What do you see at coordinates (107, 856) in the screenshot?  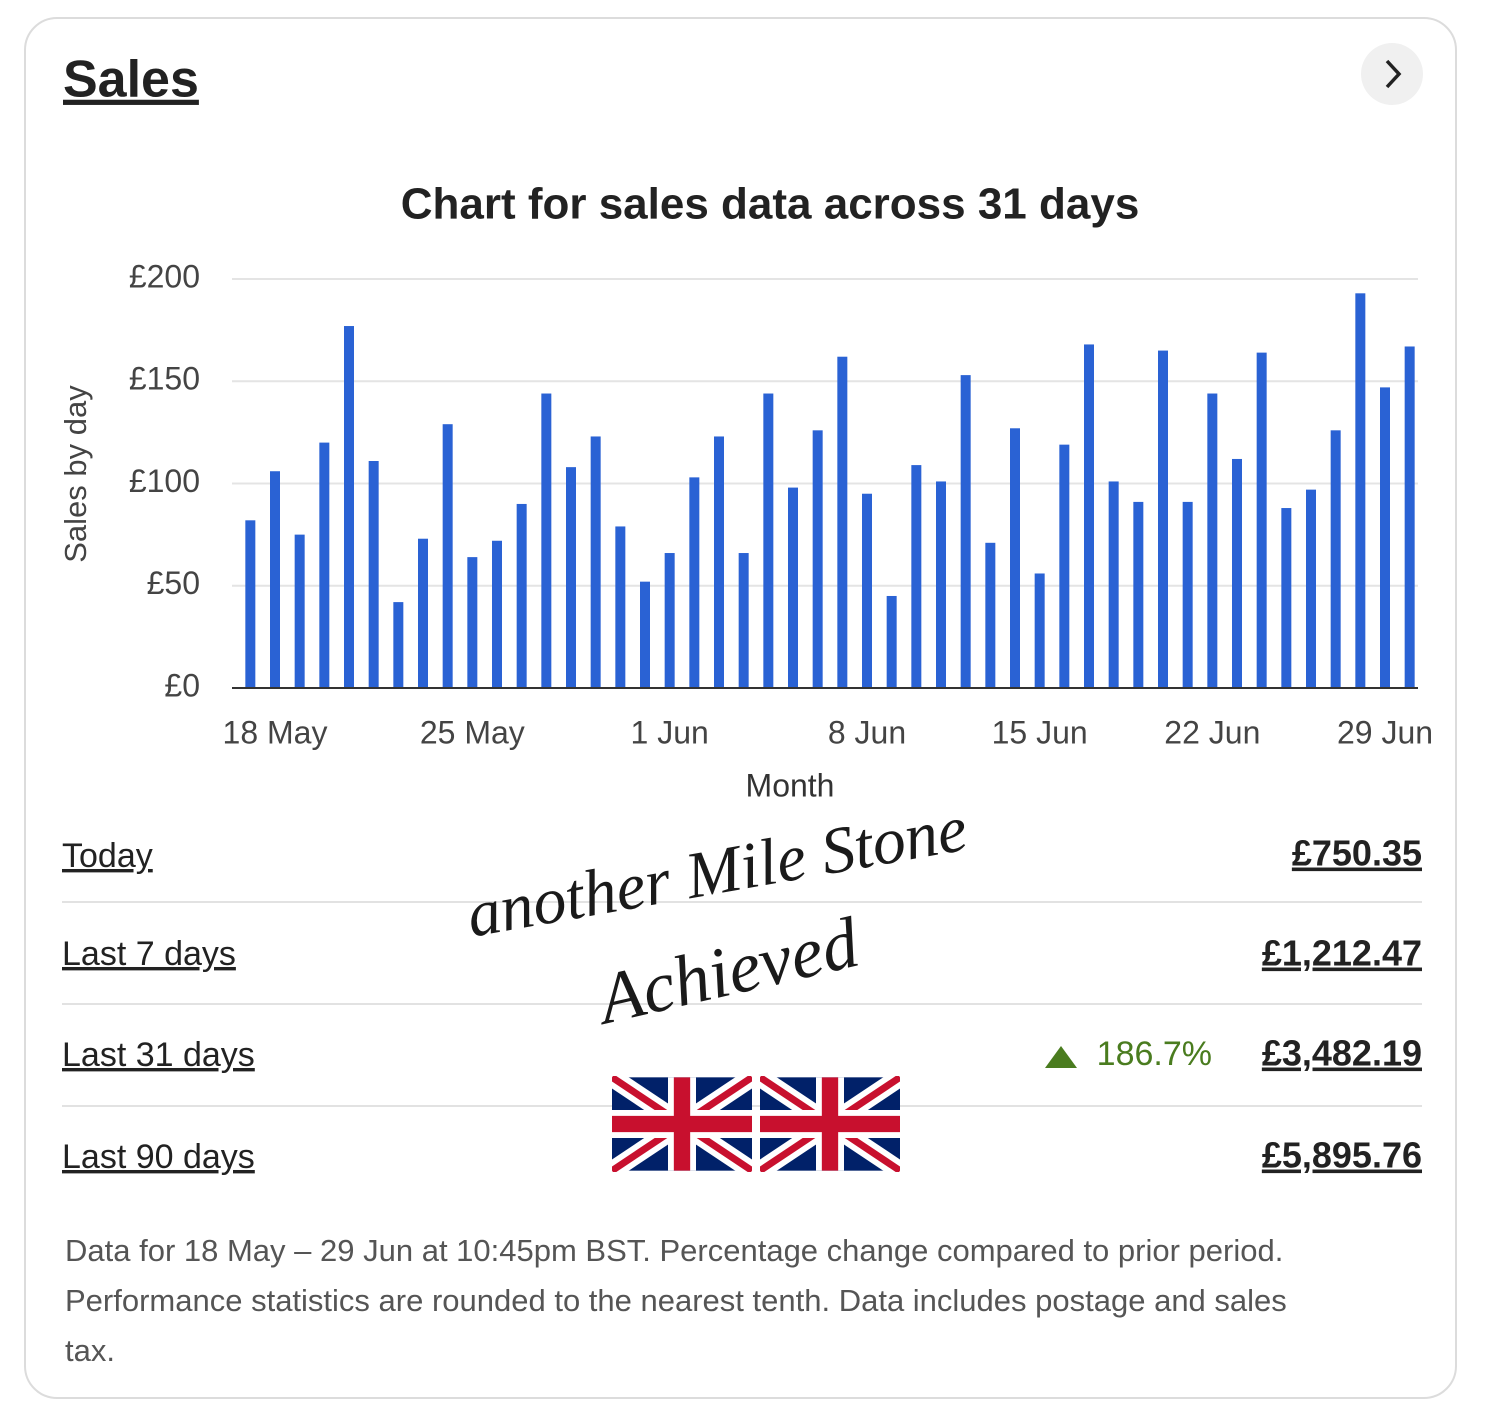 I see `stat-label: Today` at bounding box center [107, 856].